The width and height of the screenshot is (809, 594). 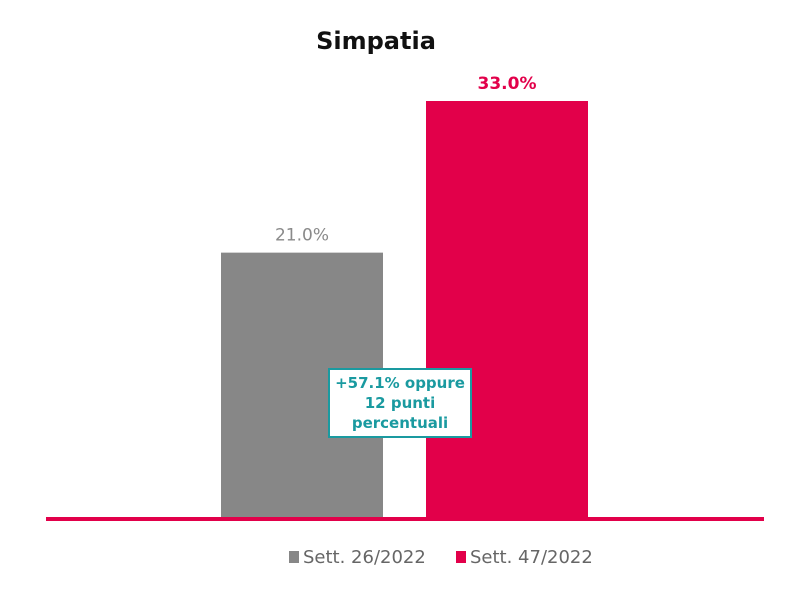 What do you see at coordinates (400, 423) in the screenshot?
I see `annotation-line-3: percentuali` at bounding box center [400, 423].